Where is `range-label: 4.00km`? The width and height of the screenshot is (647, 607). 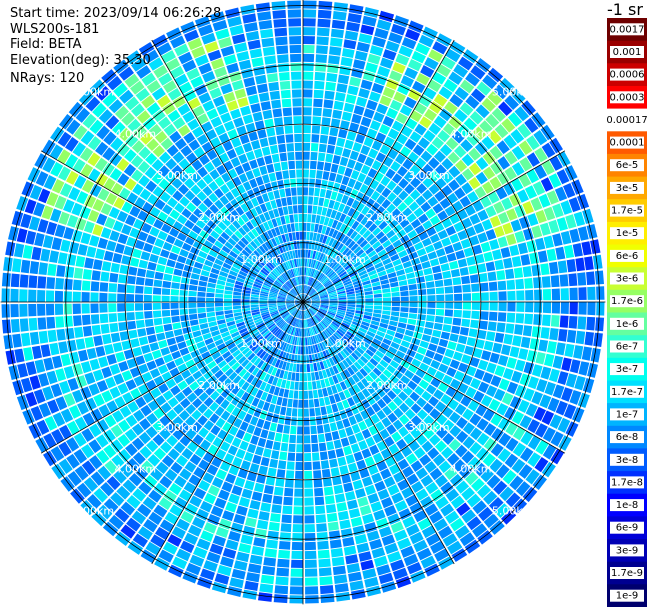 range-label: 4.00km is located at coordinates (135, 133).